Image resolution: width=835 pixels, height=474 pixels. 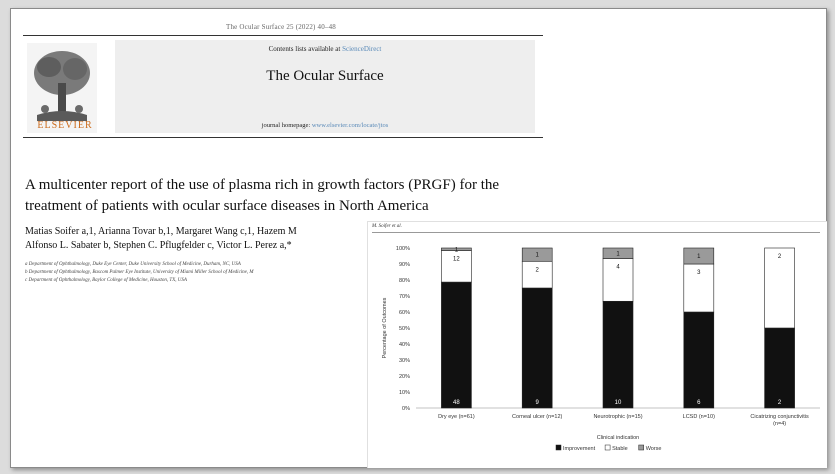 What do you see at coordinates (62, 88) in the screenshot?
I see `elsevier-tree-logo` at bounding box center [62, 88].